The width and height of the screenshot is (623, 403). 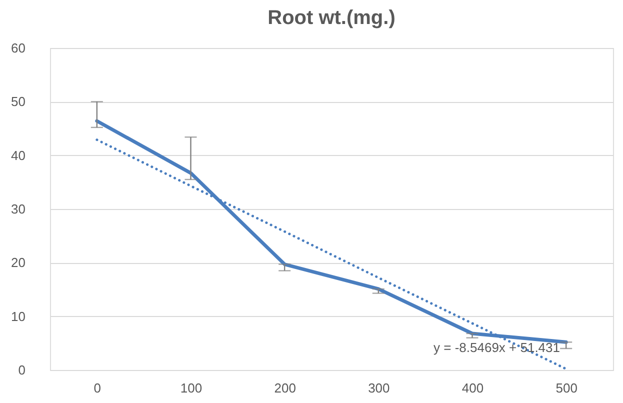 I want to click on x-tick-label: 500, so click(x=567, y=388).